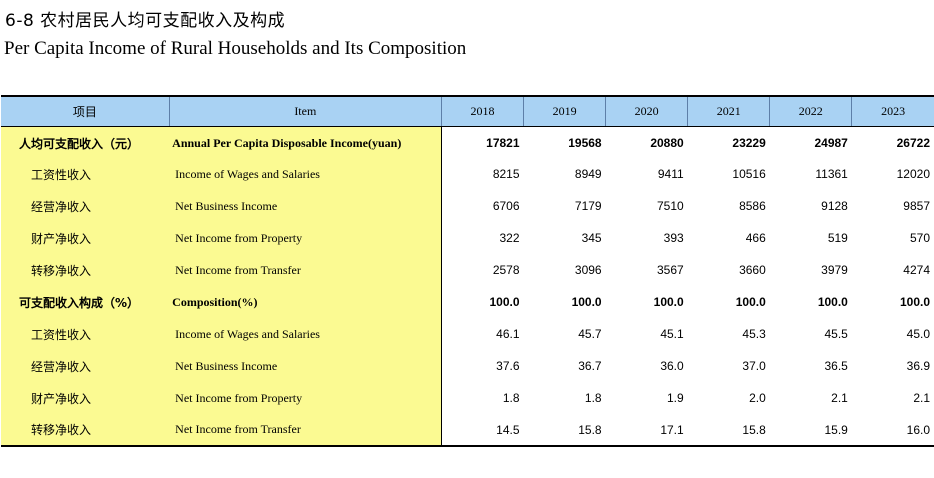  Describe the element at coordinates (588, 206) in the screenshot. I see `value-cell: 7179` at that location.